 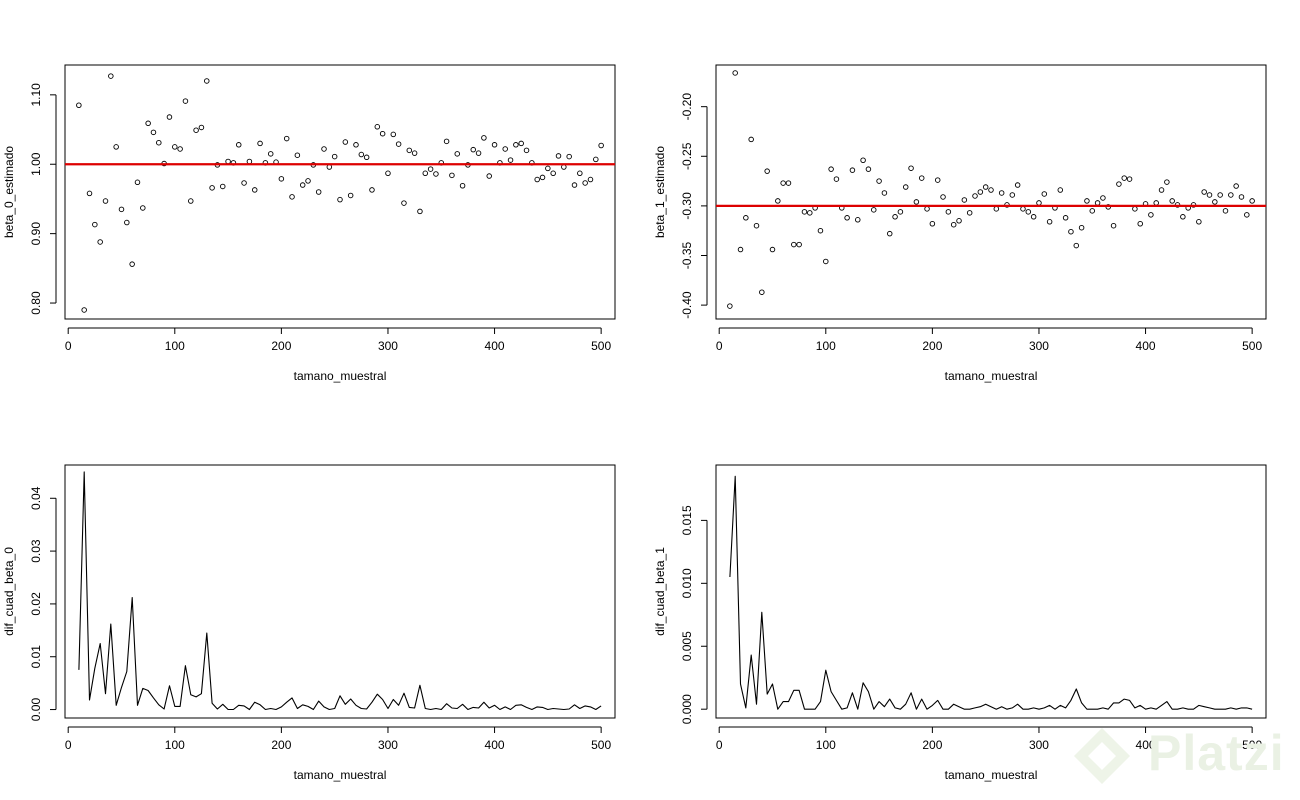 What do you see at coordinates (687, 107) in the screenshot?
I see `y-tick-label: -0.20` at bounding box center [687, 107].